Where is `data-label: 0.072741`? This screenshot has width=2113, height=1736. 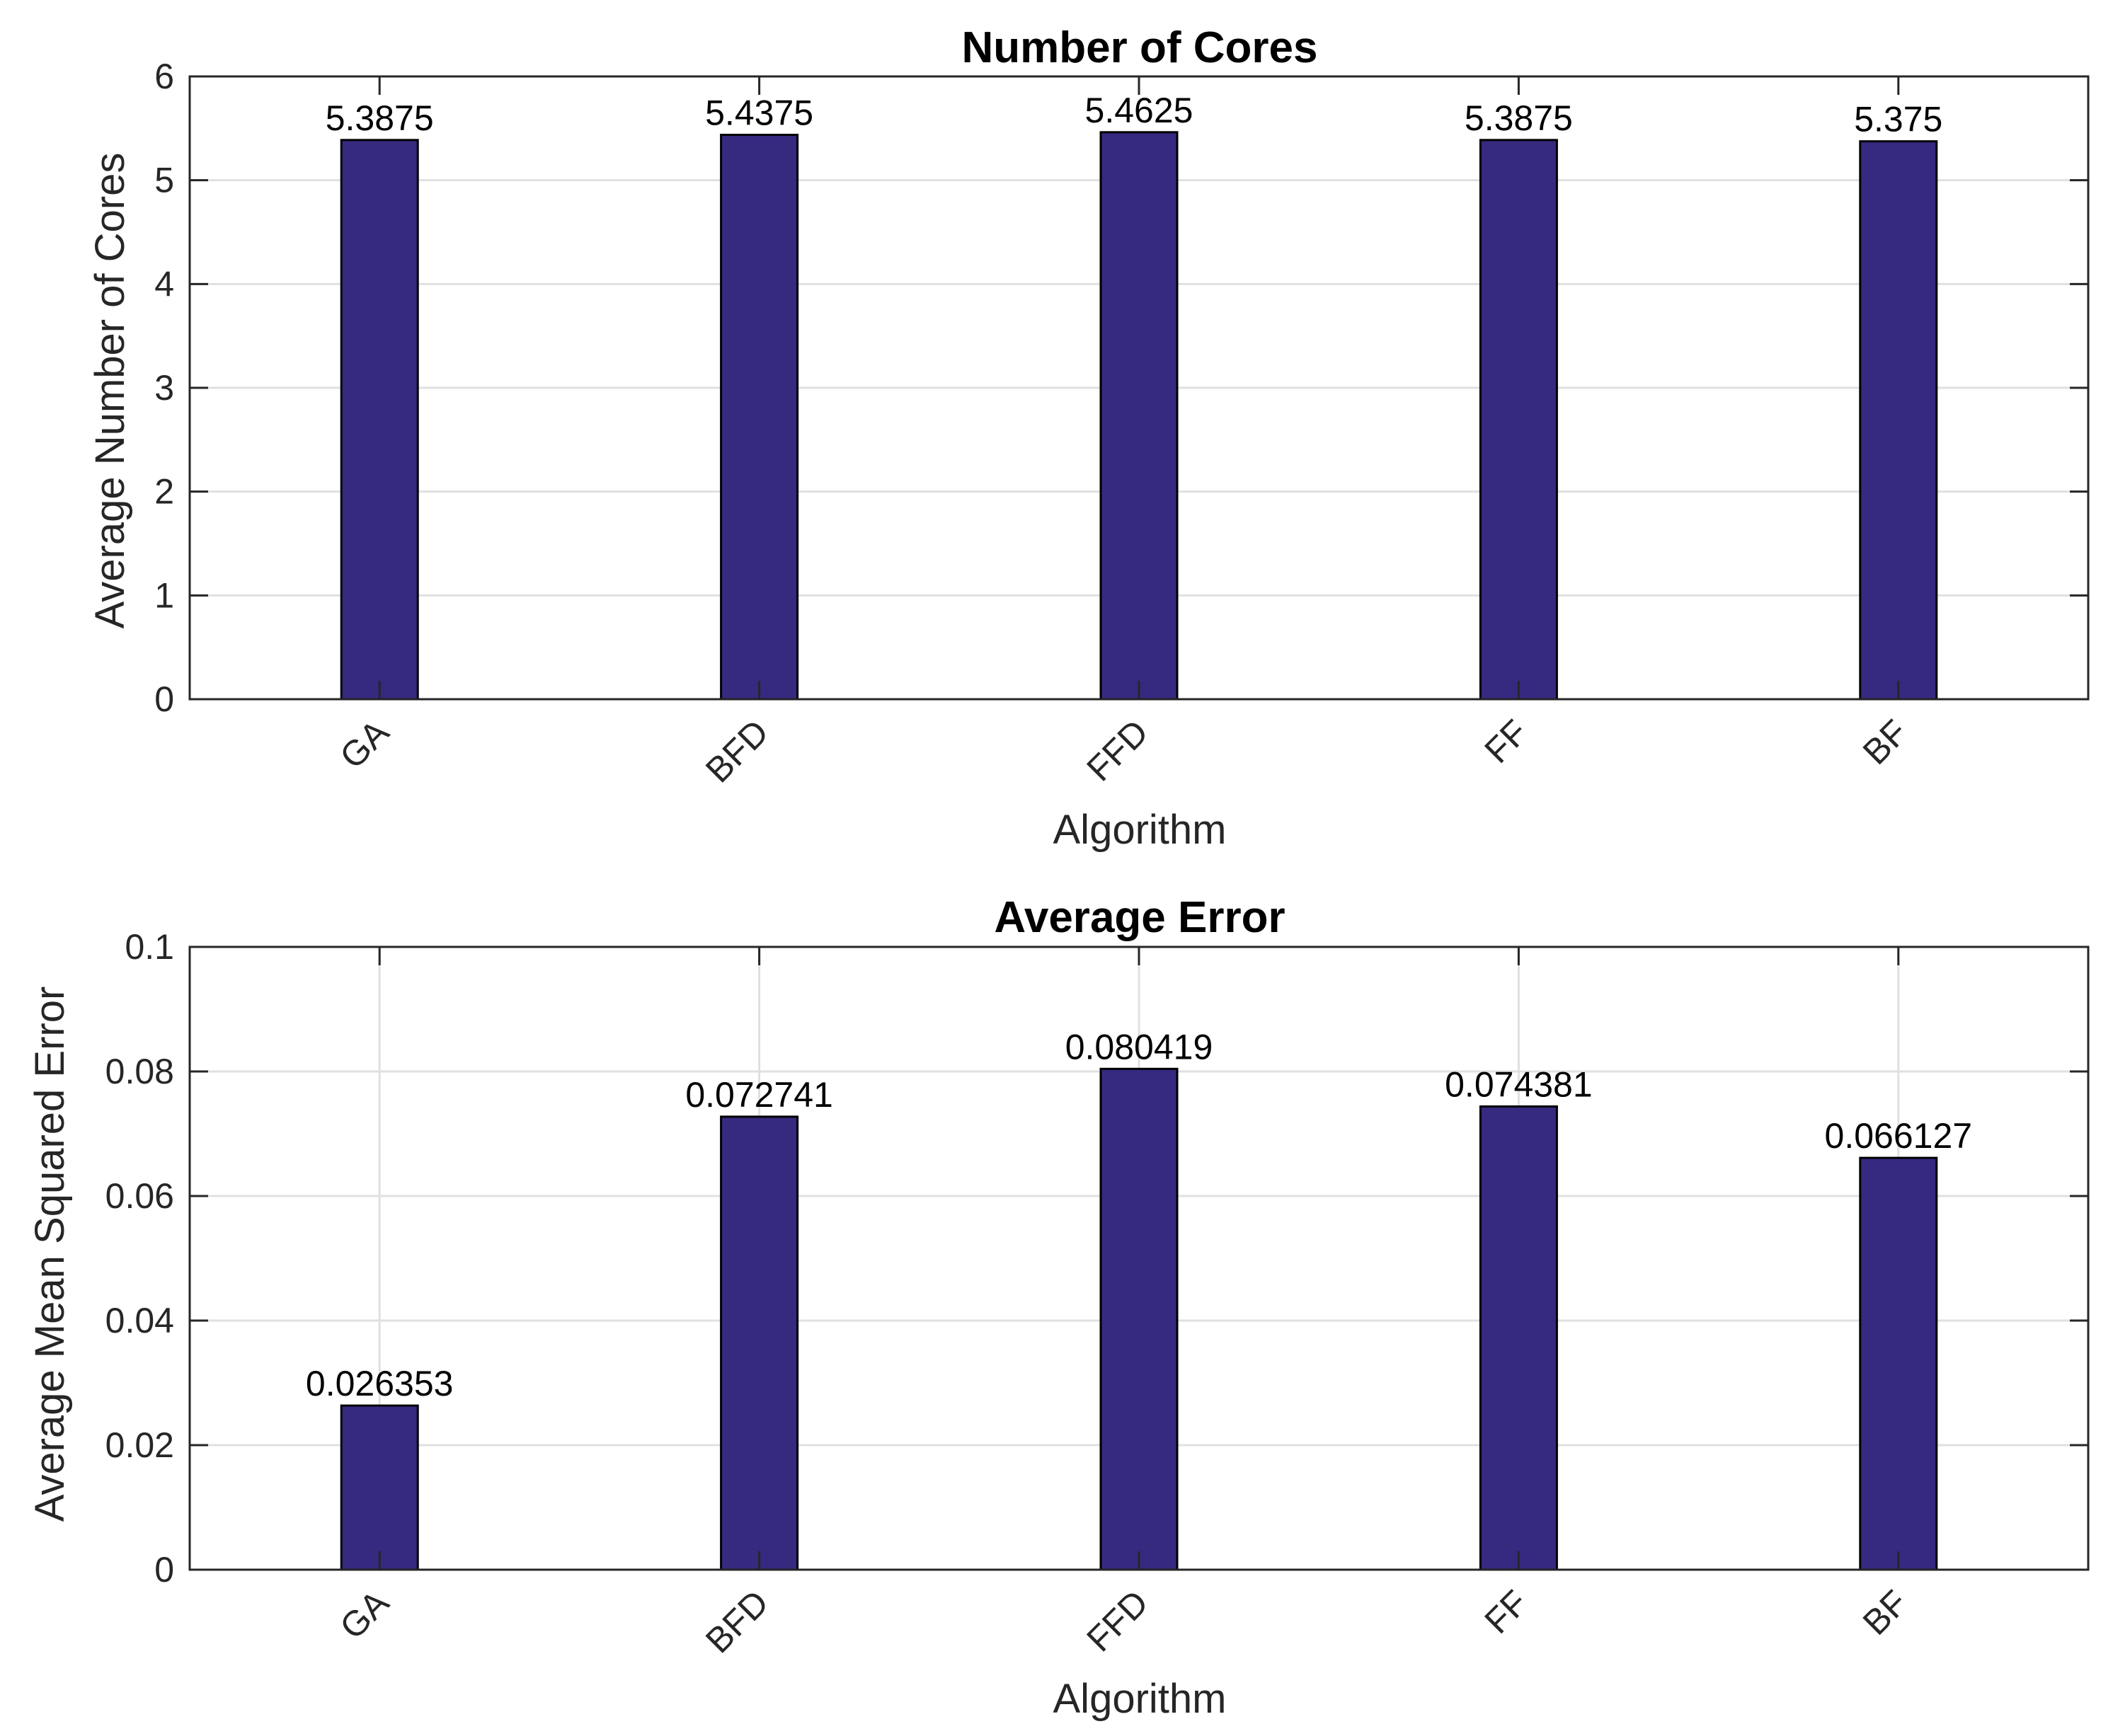
data-label: 0.072741 is located at coordinates (759, 1095).